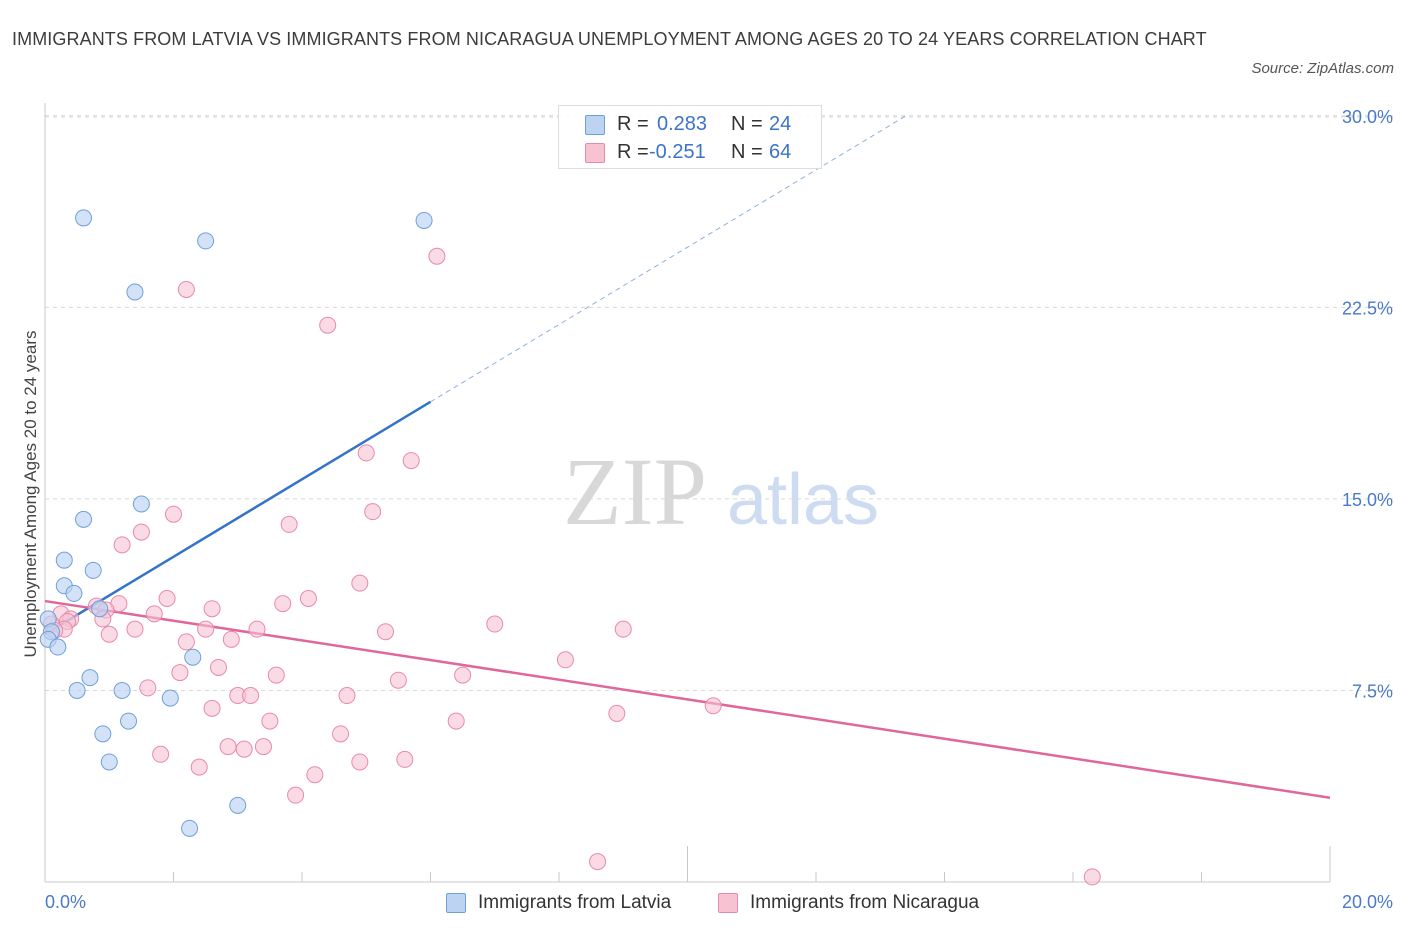 This screenshot has height=930, width=1406. What do you see at coordinates (1367, 500) in the screenshot?
I see `y-tick-label: 15.0%` at bounding box center [1367, 500].